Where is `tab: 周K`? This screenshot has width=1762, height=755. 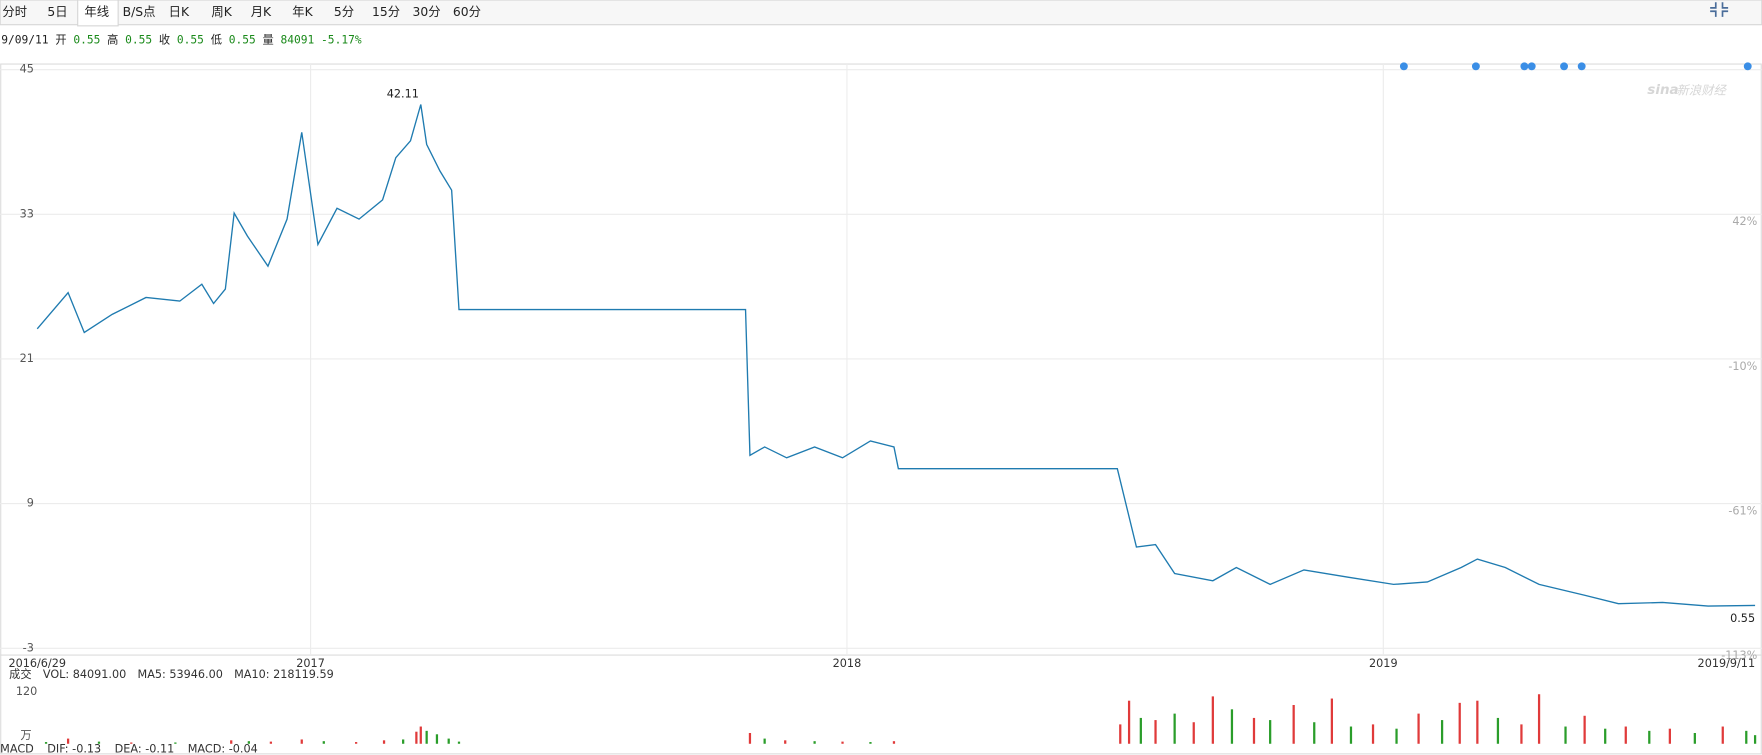
tab: 周K is located at coordinates (221, 12).